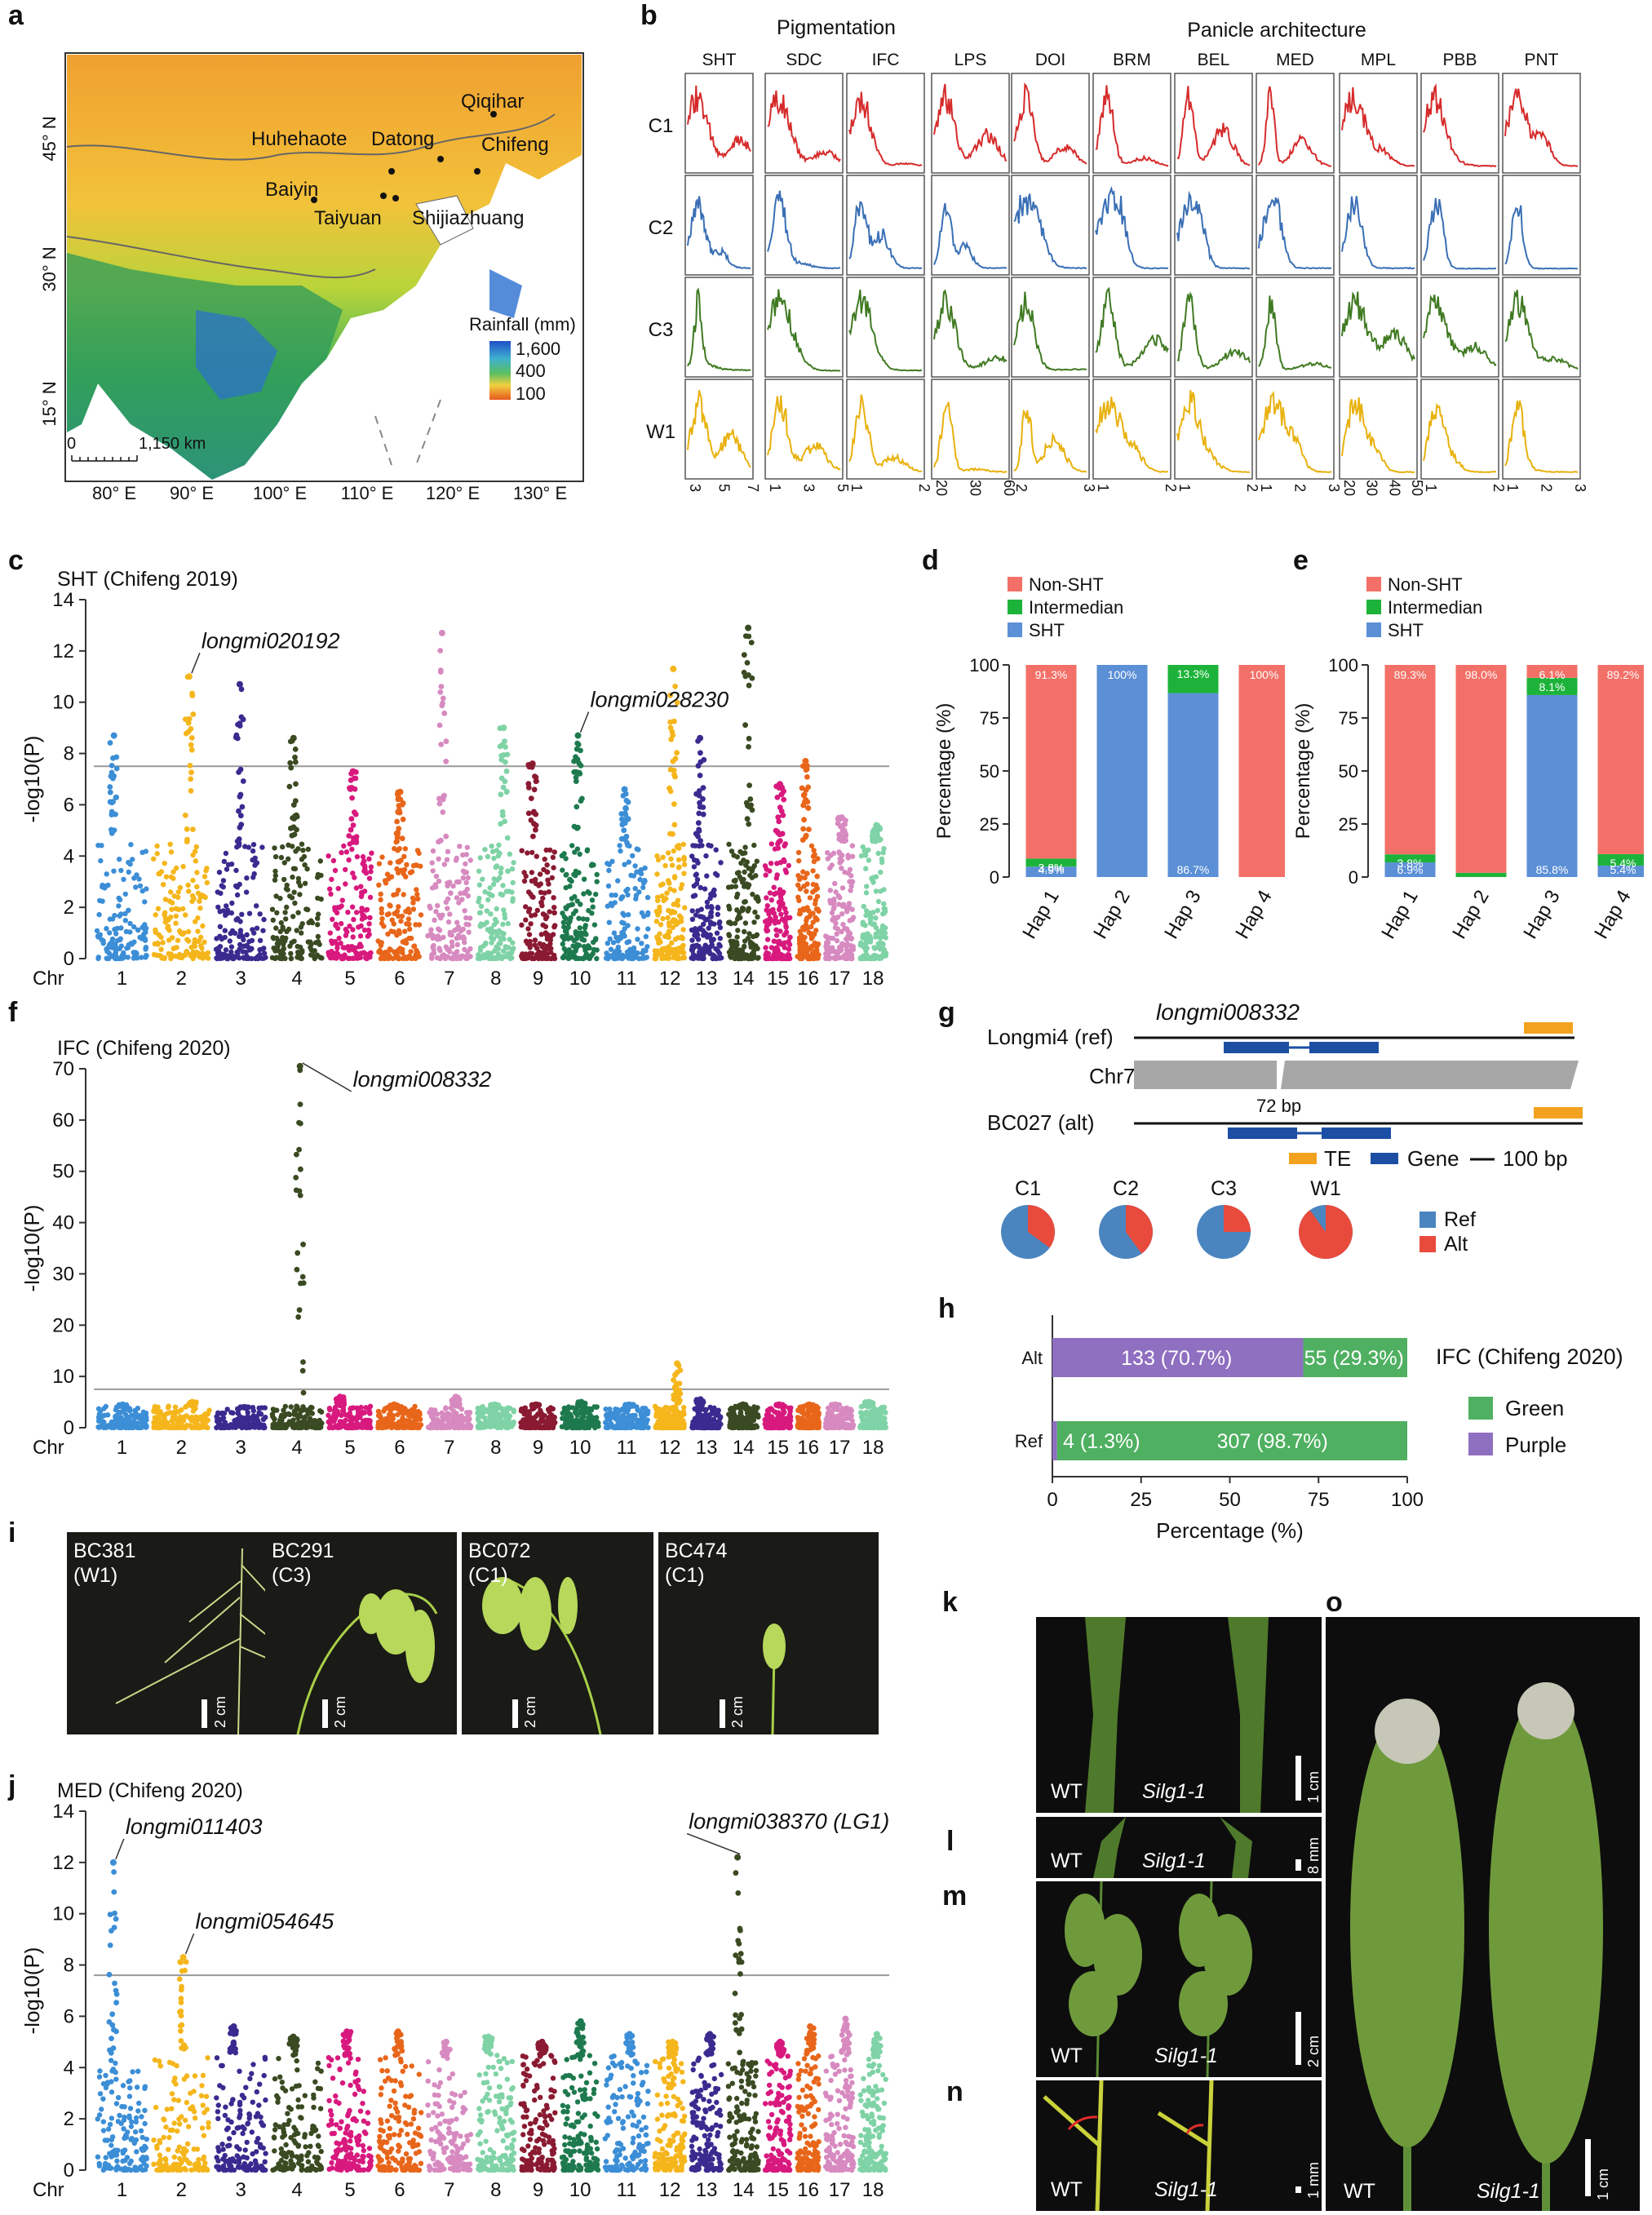 This screenshot has height=2215, width=1652. Describe the element at coordinates (1052, 867) in the screenshot. I see `bar-value-label: 3.8%` at that location.